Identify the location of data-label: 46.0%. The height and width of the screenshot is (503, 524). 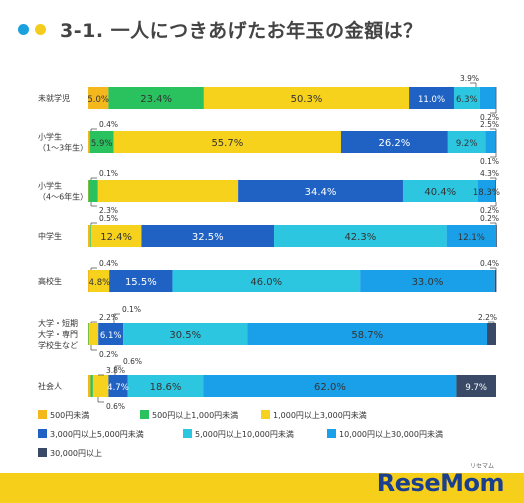
(266, 282).